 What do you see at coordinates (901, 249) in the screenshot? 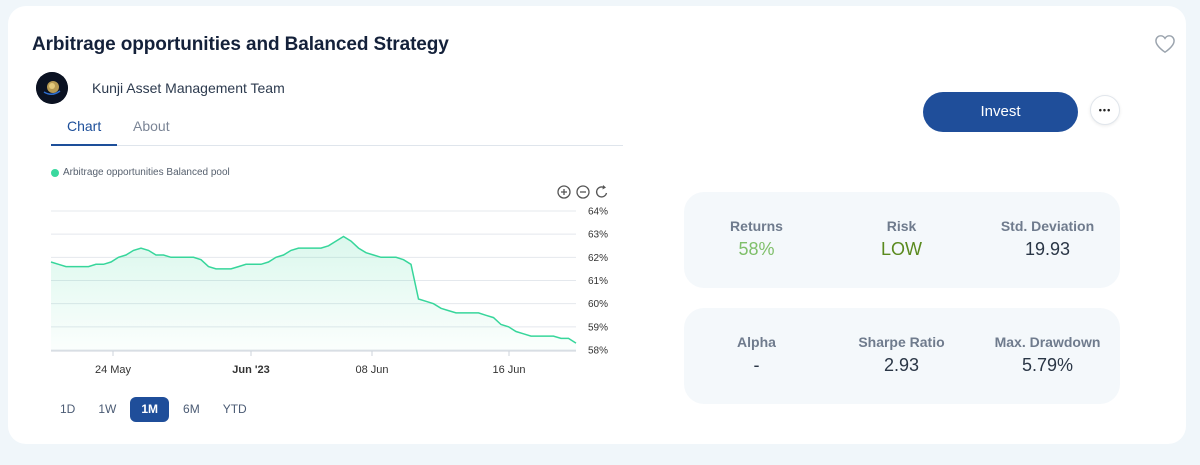
I see `stat-value: LOW` at bounding box center [901, 249].